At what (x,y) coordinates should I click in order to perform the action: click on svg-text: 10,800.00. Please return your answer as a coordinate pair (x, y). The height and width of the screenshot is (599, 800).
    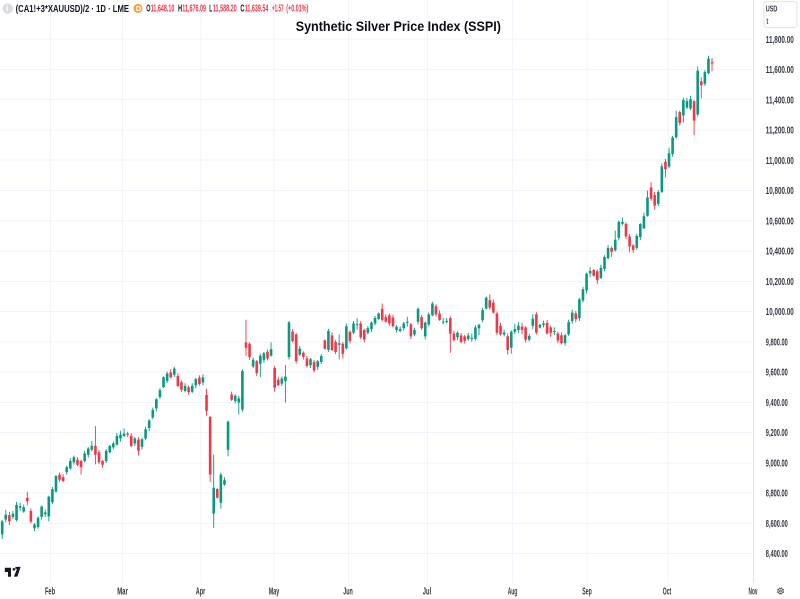
    Looking at the image, I should click on (780, 191).